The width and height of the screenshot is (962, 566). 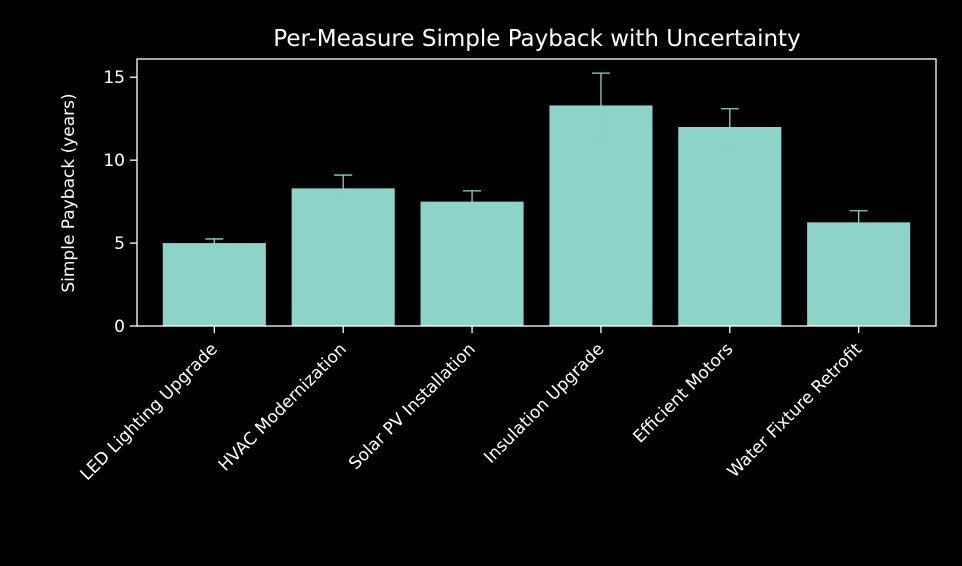 What do you see at coordinates (120, 202) in the screenshot?
I see `y-axis-ticks: 0 5 10 15` at bounding box center [120, 202].